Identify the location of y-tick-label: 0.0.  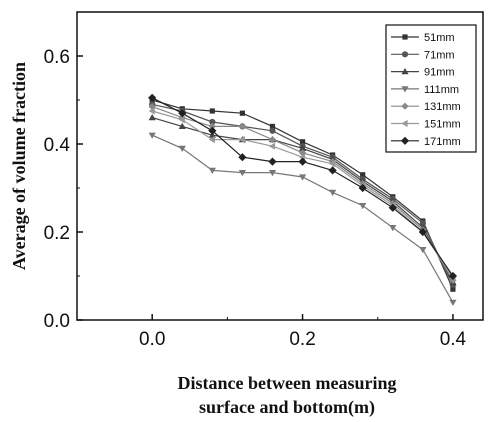
(57, 321).